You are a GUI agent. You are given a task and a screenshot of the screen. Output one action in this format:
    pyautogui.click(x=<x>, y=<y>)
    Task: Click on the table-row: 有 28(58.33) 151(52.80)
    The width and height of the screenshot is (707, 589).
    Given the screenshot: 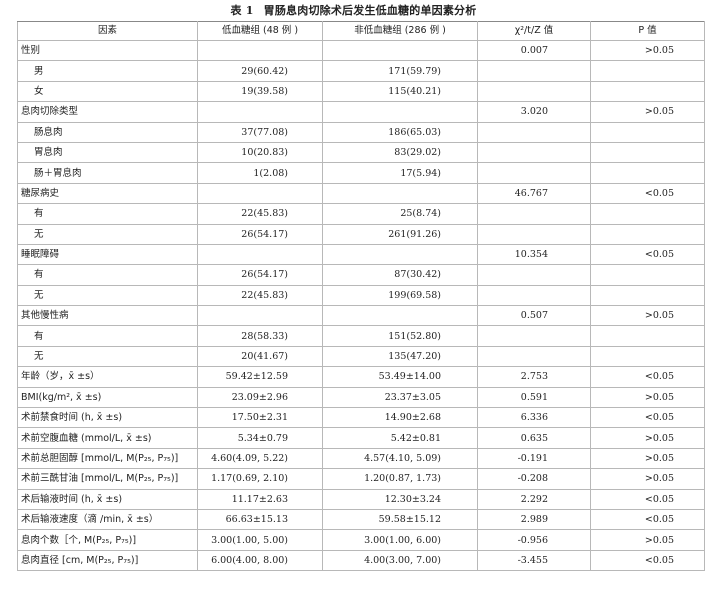 What is the action you would take?
    pyautogui.click(x=361, y=336)
    